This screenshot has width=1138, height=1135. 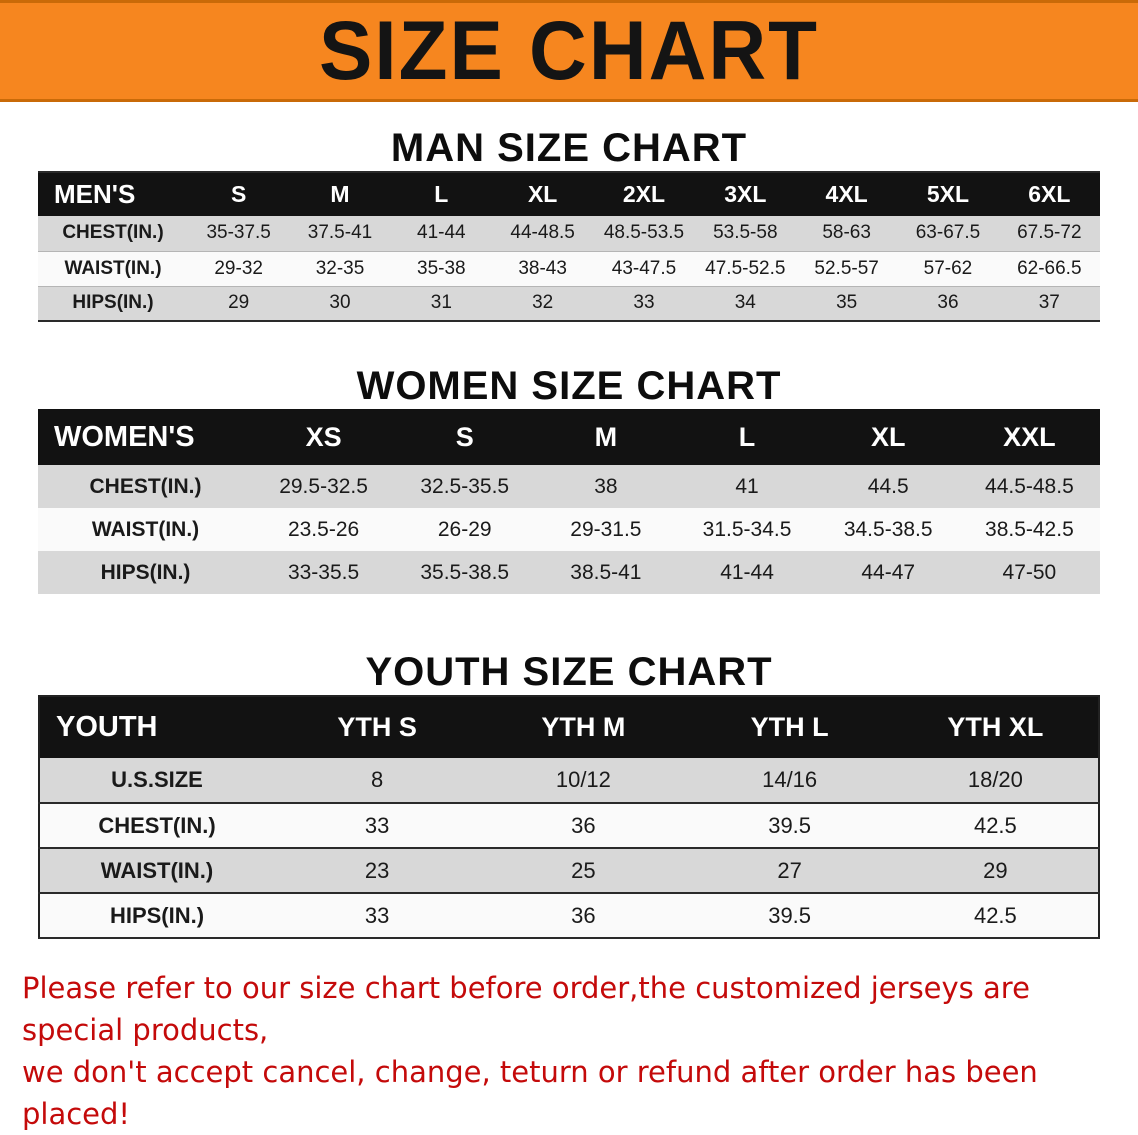 I want to click on size-value-cell: 44.5, so click(x=888, y=486).